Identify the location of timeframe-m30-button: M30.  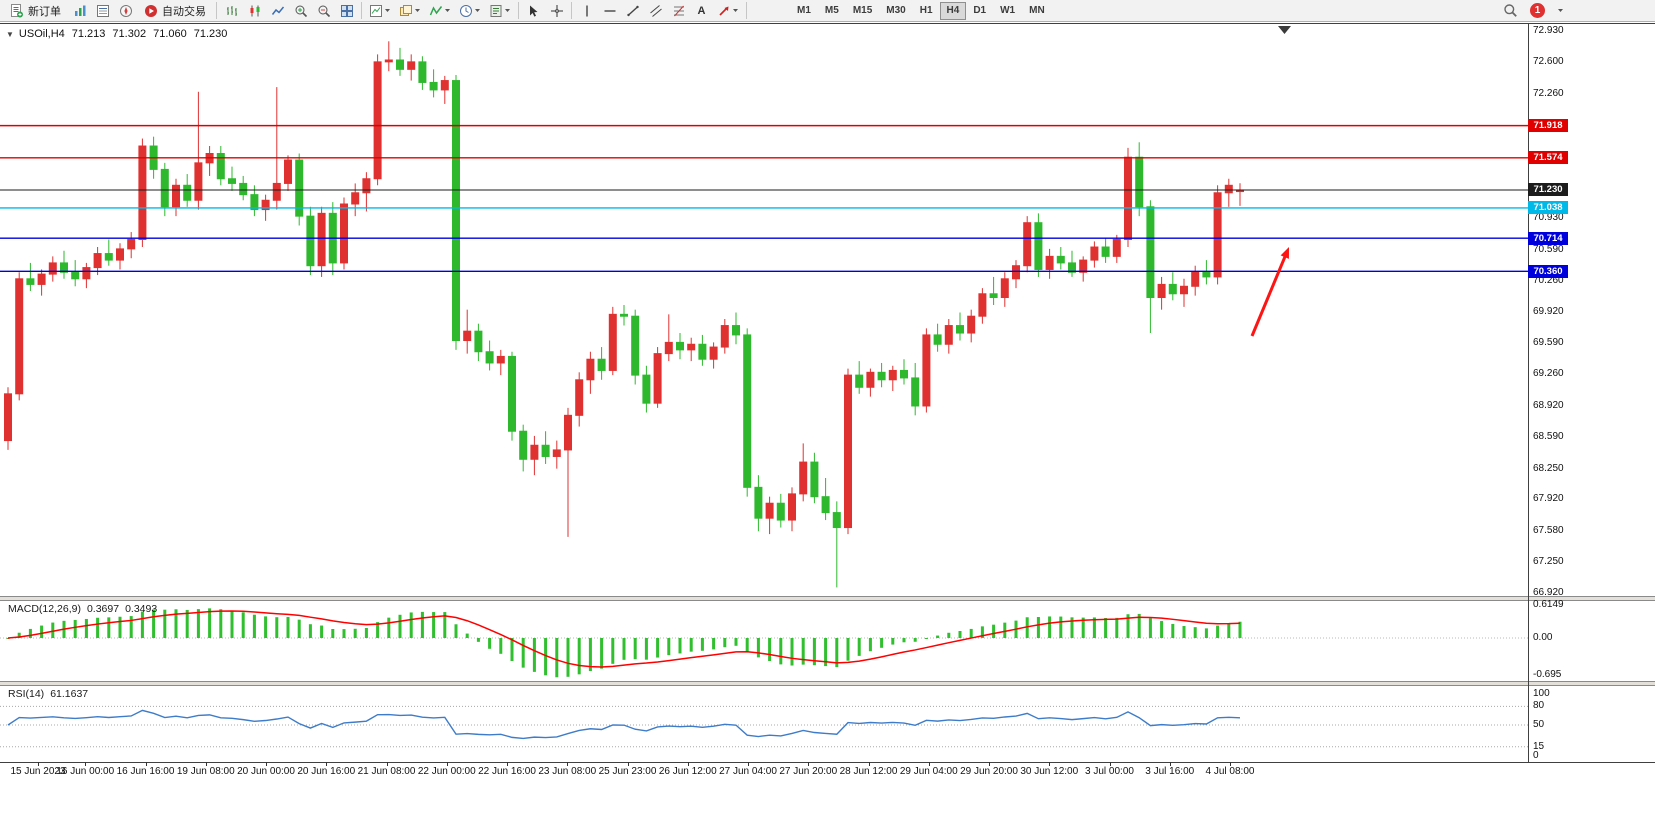
(895, 11).